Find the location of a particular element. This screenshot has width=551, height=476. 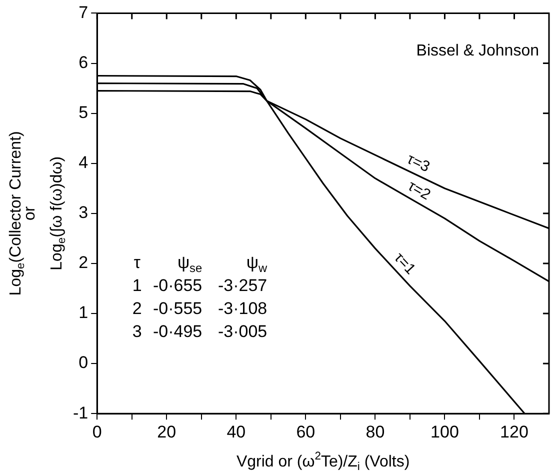

y-tick-label: 5 is located at coordinates (83, 112).